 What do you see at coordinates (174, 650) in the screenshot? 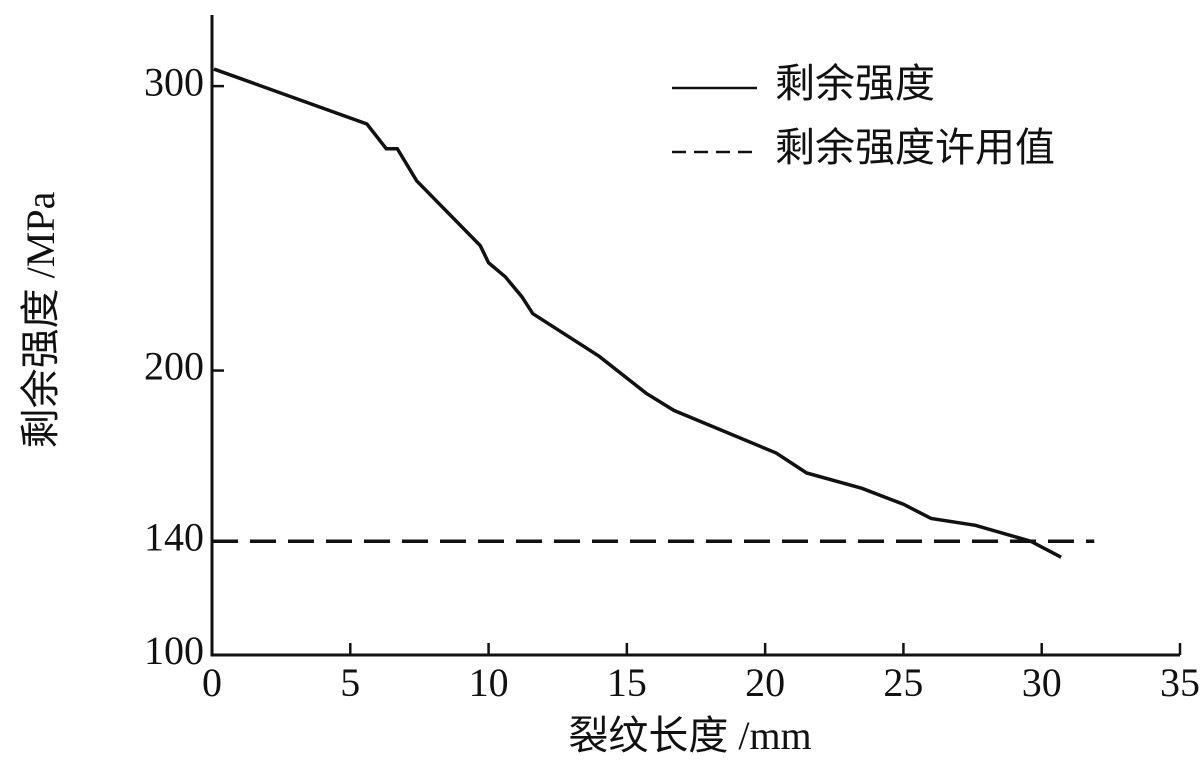
I see `y-tick-label: 100` at bounding box center [174, 650].